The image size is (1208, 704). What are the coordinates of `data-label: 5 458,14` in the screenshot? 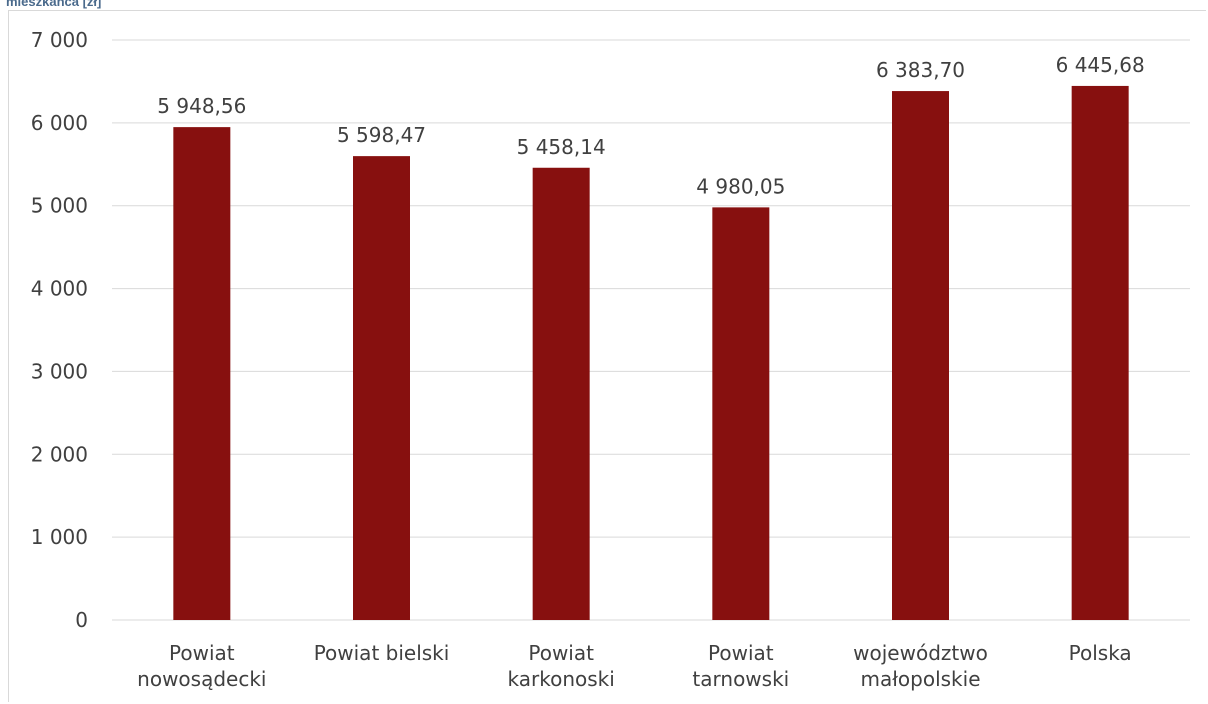 It's located at (561, 147).